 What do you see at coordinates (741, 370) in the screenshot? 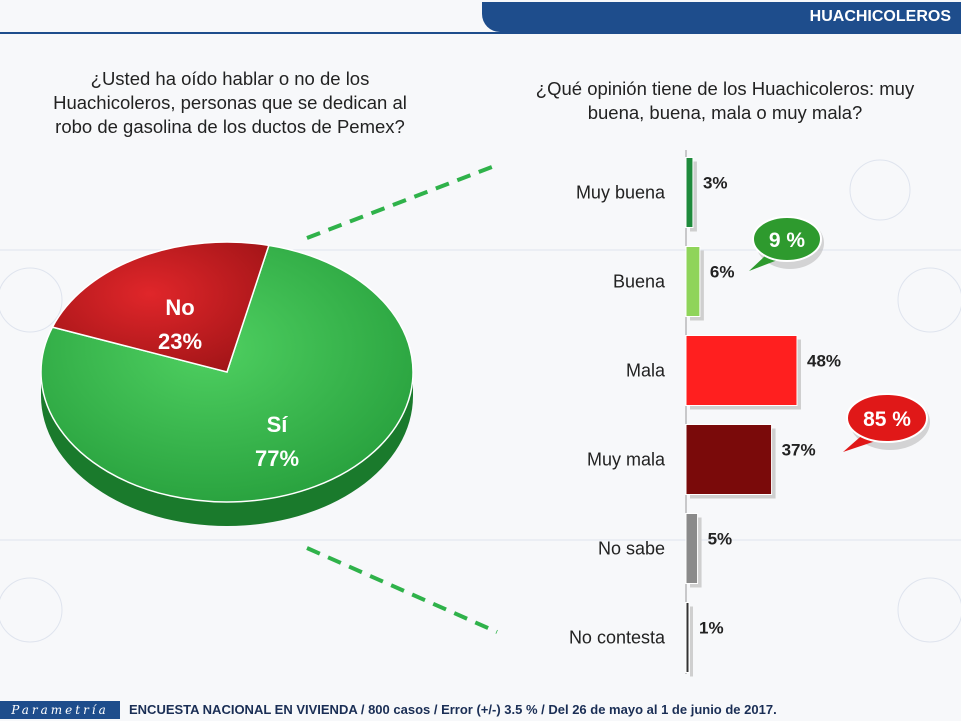
I see `bar-mala` at bounding box center [741, 370].